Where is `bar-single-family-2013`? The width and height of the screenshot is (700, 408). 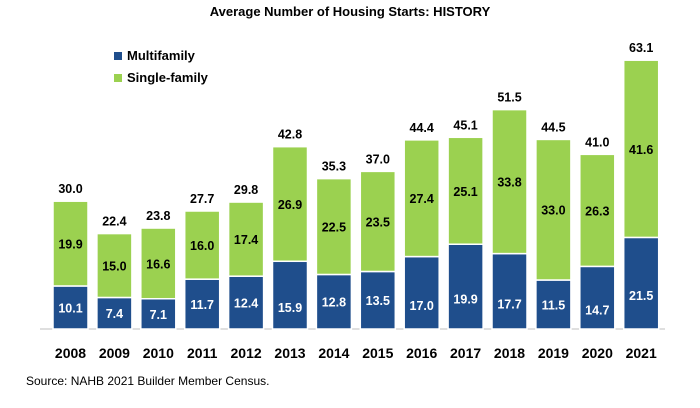 bar-single-family-2013 is located at coordinates (290, 204).